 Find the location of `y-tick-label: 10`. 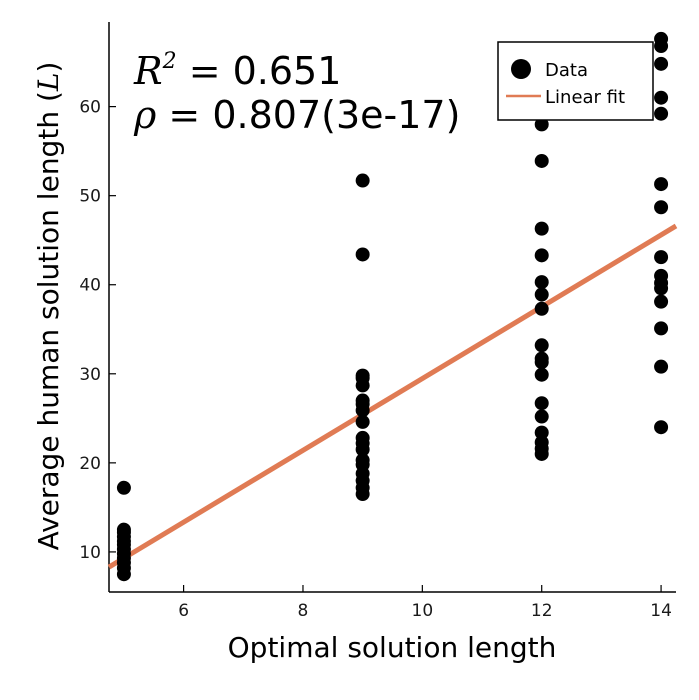

y-tick-label: 10 is located at coordinates (90, 553).